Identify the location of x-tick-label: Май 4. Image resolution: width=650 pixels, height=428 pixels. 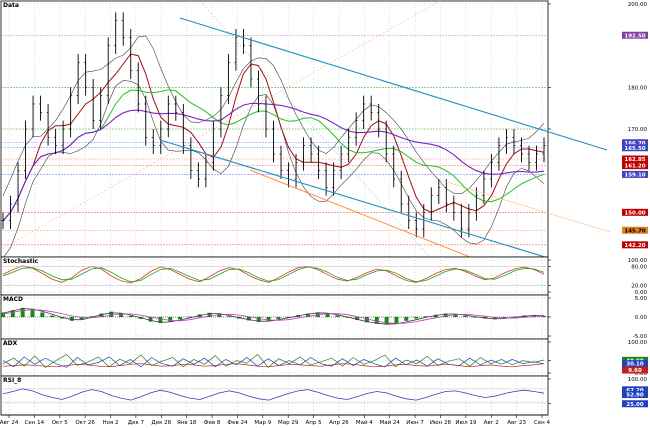
(364, 422).